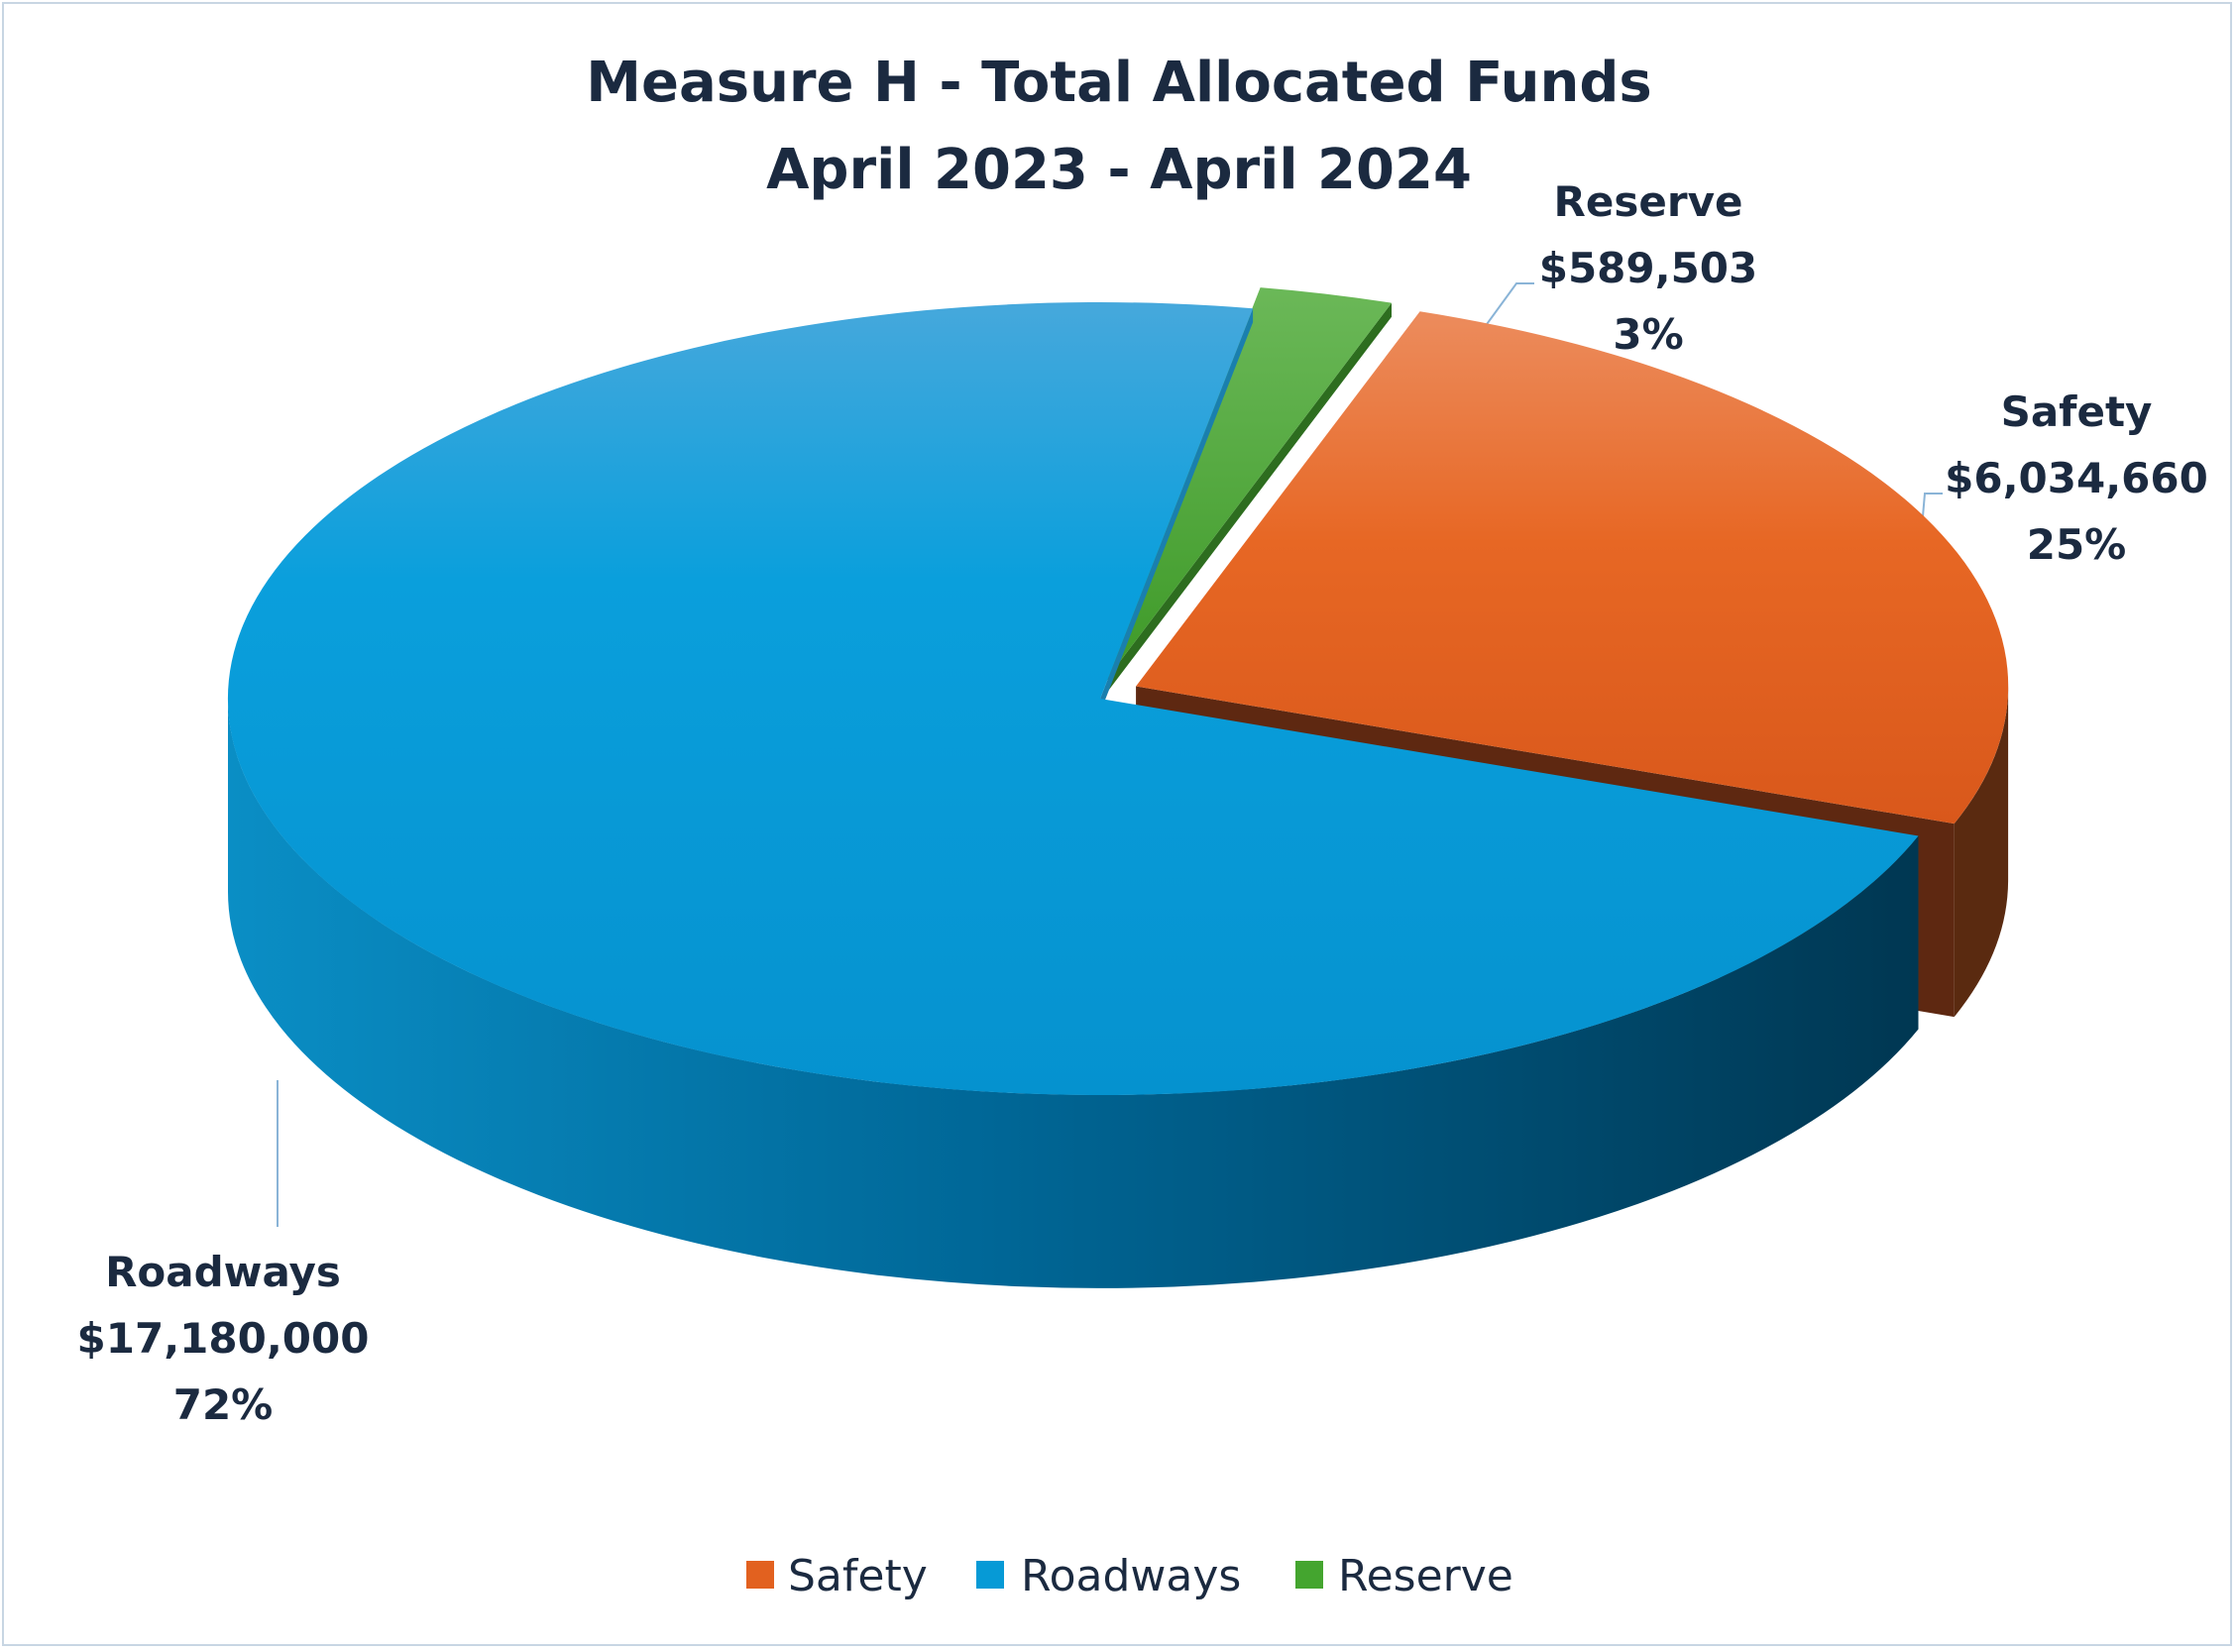 The width and height of the screenshot is (2238, 1652). I want to click on legend: Safety Roadways Reserve, so click(1129, 1576).